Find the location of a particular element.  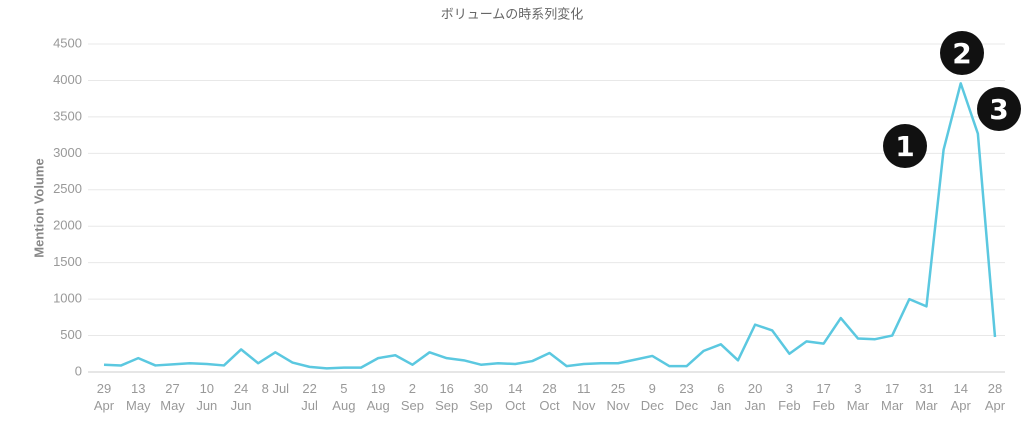

x-tick-label: 11 Nov is located at coordinates (584, 397).